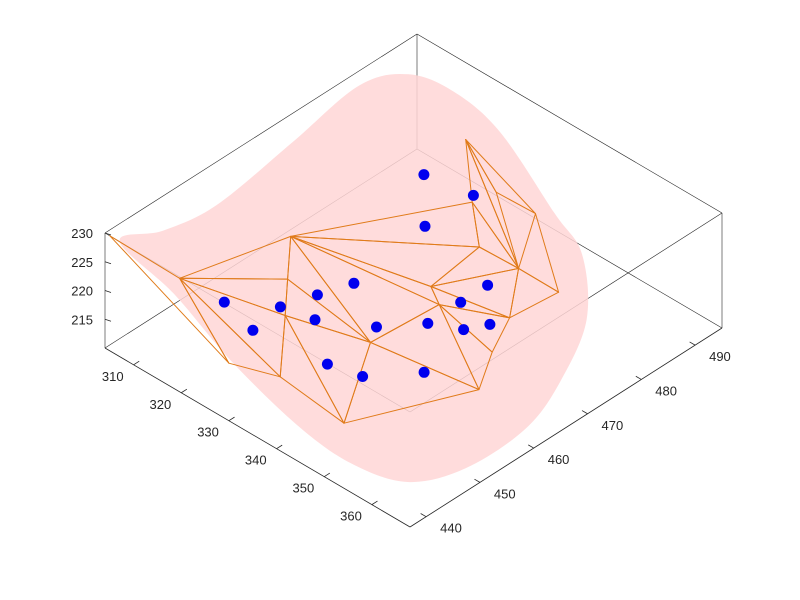  I want to click on x-tick-label: 340, so click(256, 460).